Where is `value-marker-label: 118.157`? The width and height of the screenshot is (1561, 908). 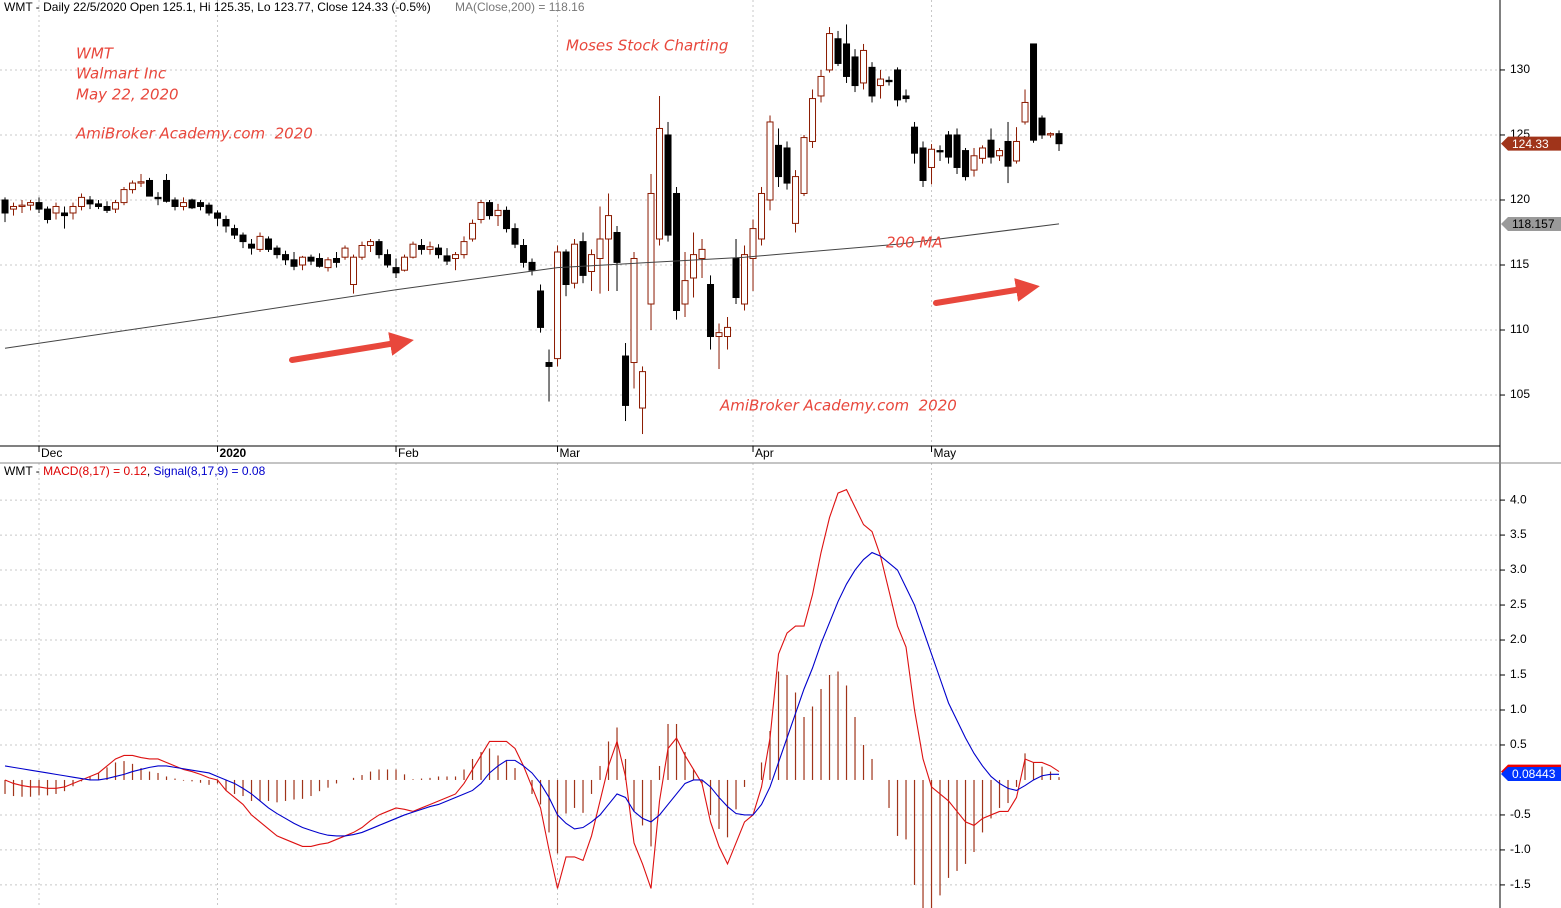 value-marker-label: 118.157 is located at coordinates (1533, 224).